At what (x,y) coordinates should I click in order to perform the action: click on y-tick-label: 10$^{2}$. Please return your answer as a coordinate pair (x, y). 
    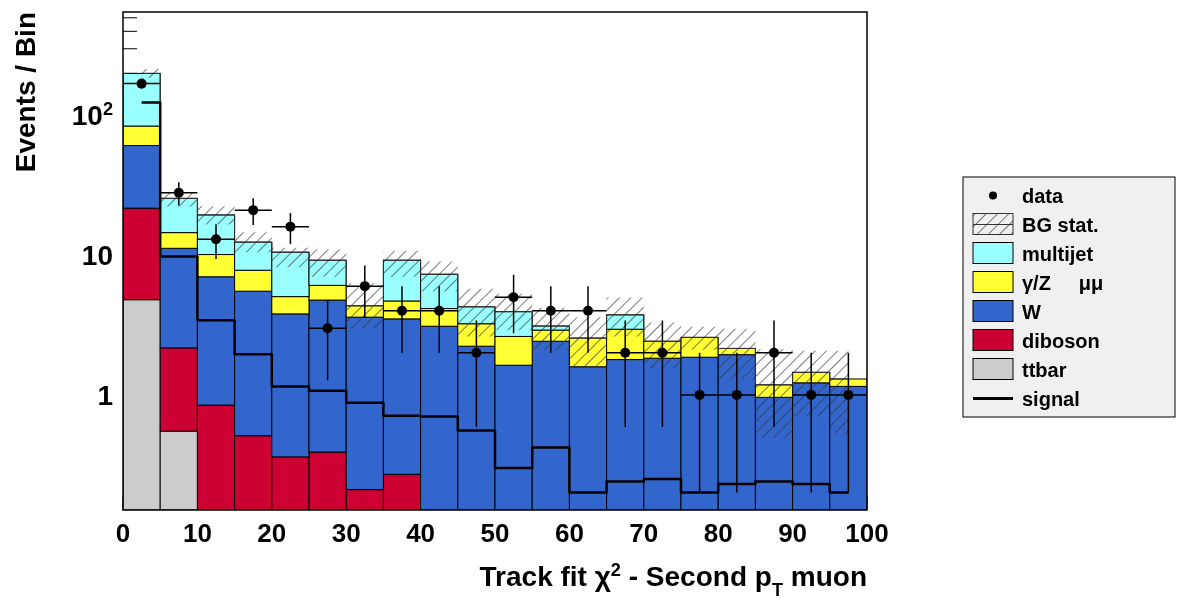
    Looking at the image, I should click on (92, 115).